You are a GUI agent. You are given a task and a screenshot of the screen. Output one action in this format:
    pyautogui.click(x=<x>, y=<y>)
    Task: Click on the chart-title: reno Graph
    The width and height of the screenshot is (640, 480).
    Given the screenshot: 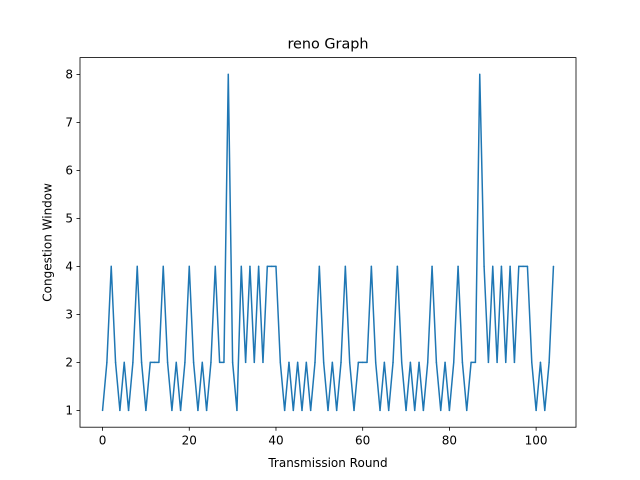 What is the action you would take?
    pyautogui.click(x=327, y=45)
    